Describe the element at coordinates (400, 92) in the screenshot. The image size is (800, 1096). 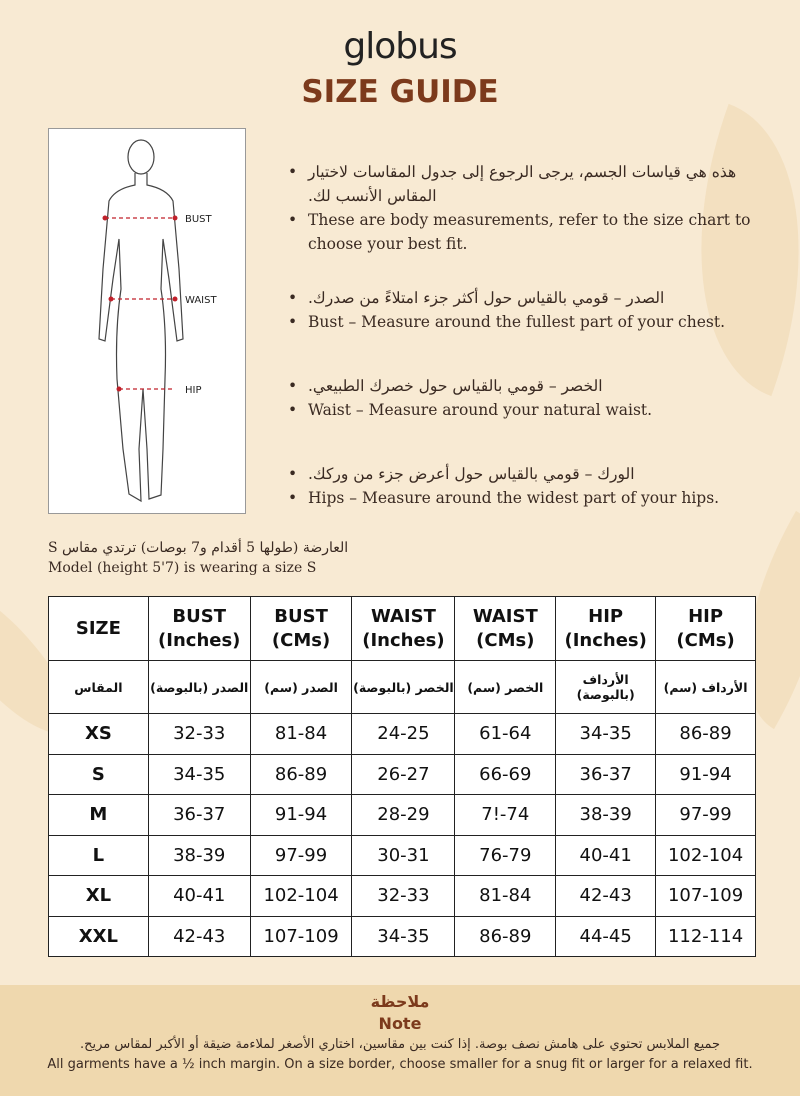
I see `page-title: SIZE GUIDE` at that location.